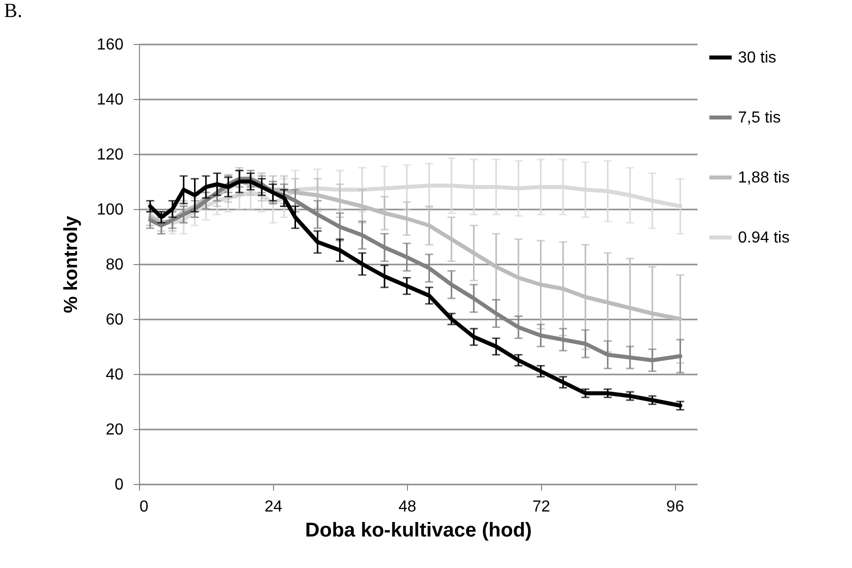  I want to click on x-tick-label: 96, so click(675, 507).